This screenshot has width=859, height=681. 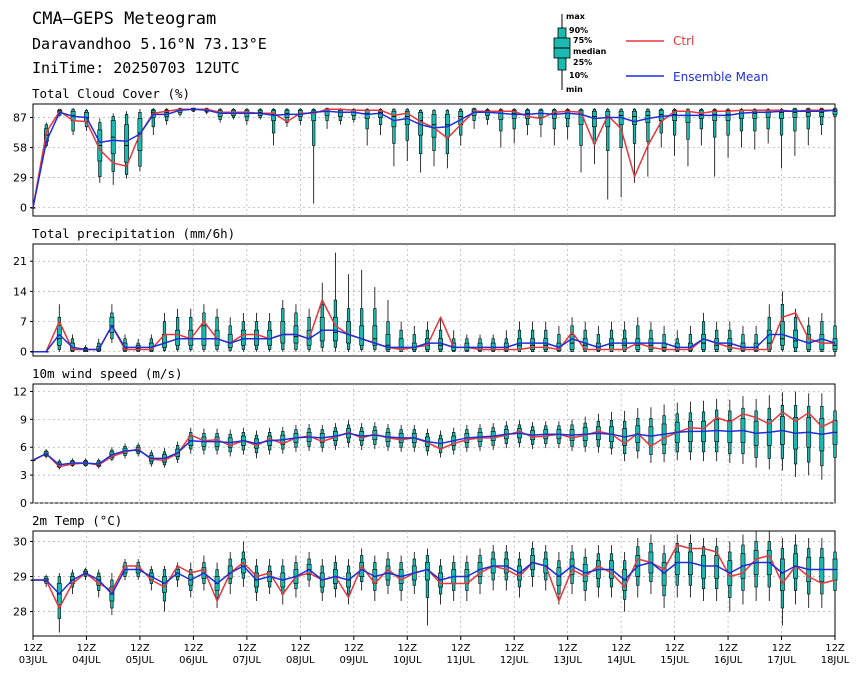 I want to click on x-tick-label-date: 08JUL, so click(x=300, y=660).